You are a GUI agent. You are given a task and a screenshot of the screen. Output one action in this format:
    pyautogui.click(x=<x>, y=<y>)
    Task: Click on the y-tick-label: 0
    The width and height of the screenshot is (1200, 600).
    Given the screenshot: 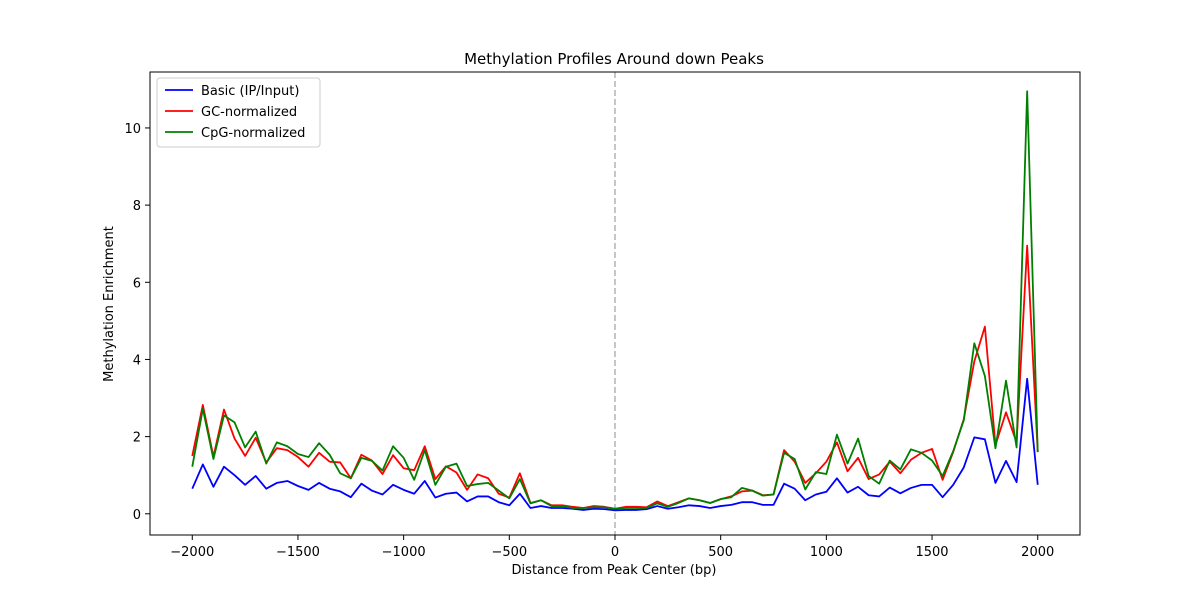 What is the action you would take?
    pyautogui.click(x=137, y=515)
    